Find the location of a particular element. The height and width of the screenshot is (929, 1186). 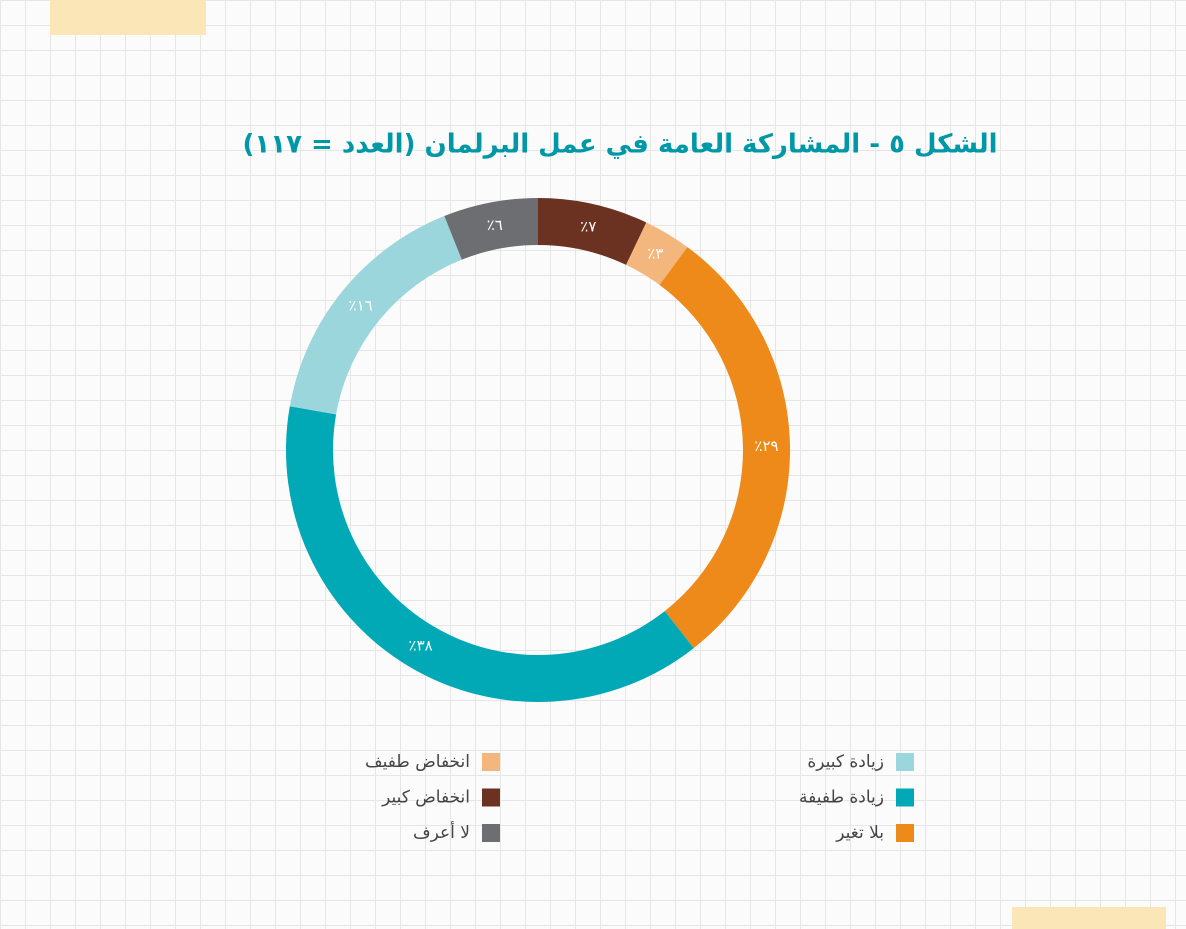

data-label: ٪٣ is located at coordinates (655, 253).